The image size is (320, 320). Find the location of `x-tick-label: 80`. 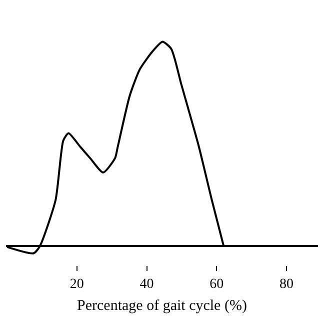

x-tick-label: 80 is located at coordinates (287, 284).